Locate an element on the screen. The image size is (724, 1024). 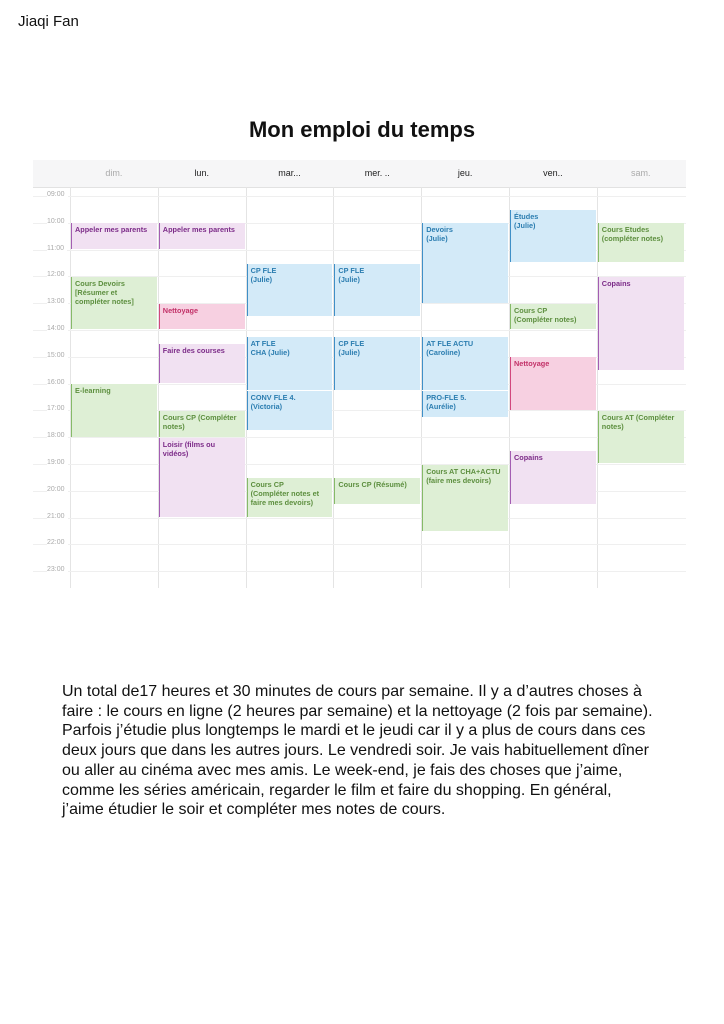
day-header: ven.. is located at coordinates (553, 173).